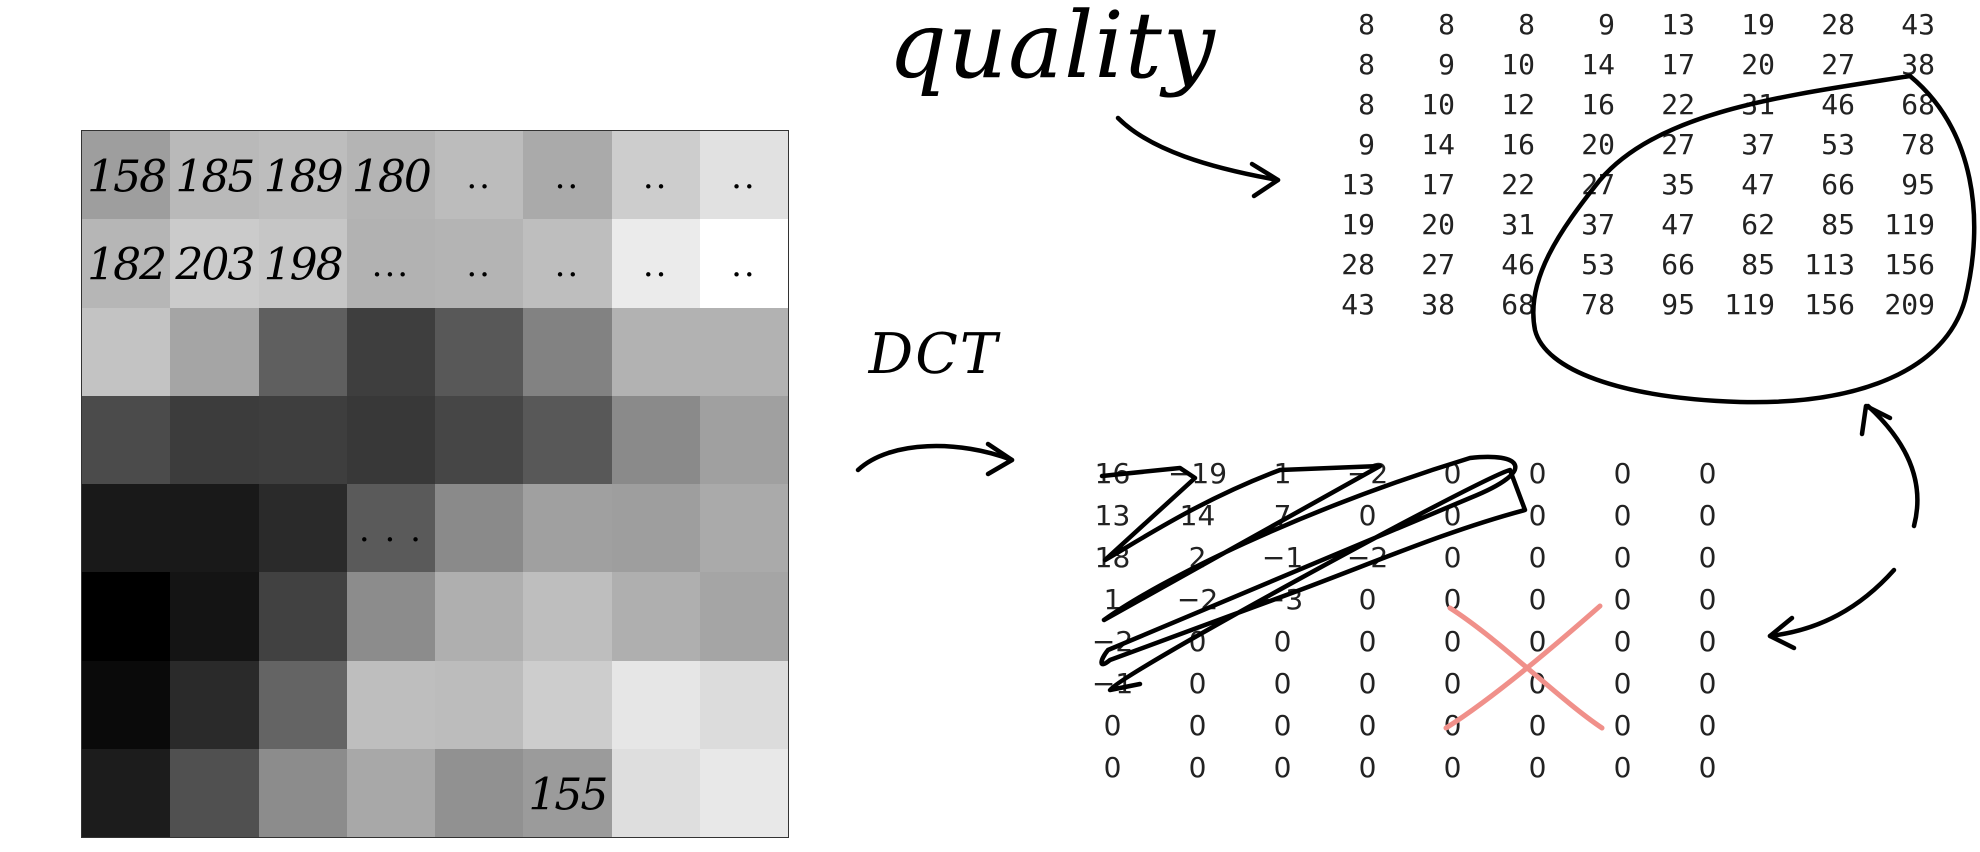 This screenshot has width=1980, height=852. What do you see at coordinates (1438, 304) in the screenshot?
I see `quantization-cell: 38` at bounding box center [1438, 304].